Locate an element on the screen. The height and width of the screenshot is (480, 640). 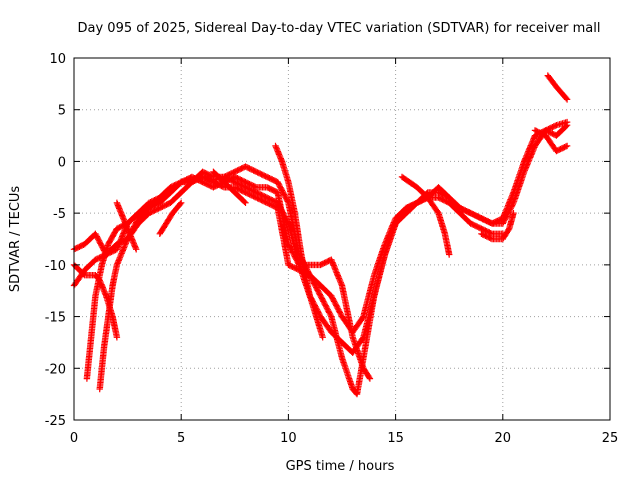
series-arc-m is located at coordinates (557, 87).